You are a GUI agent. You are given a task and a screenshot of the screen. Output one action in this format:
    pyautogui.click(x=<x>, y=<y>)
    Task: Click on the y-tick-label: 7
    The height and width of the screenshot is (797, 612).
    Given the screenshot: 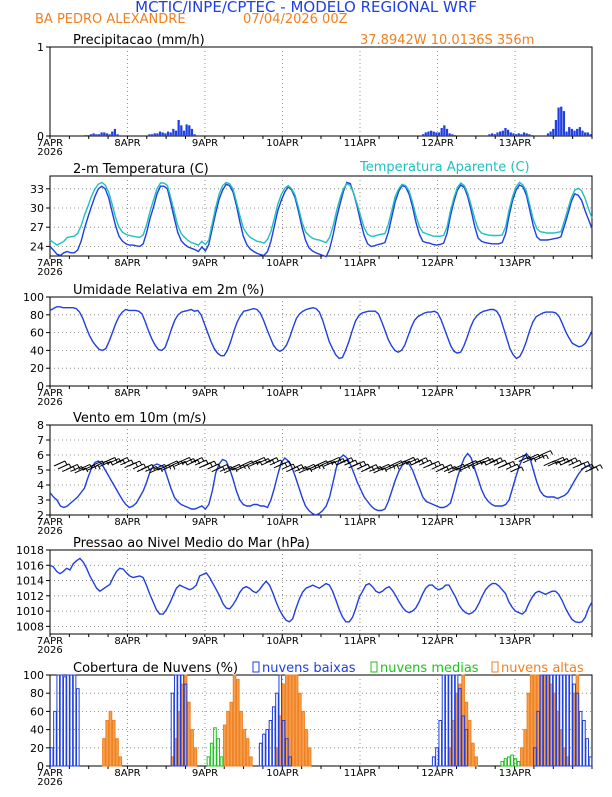 What is the action you would take?
    pyautogui.click(x=40, y=440)
    